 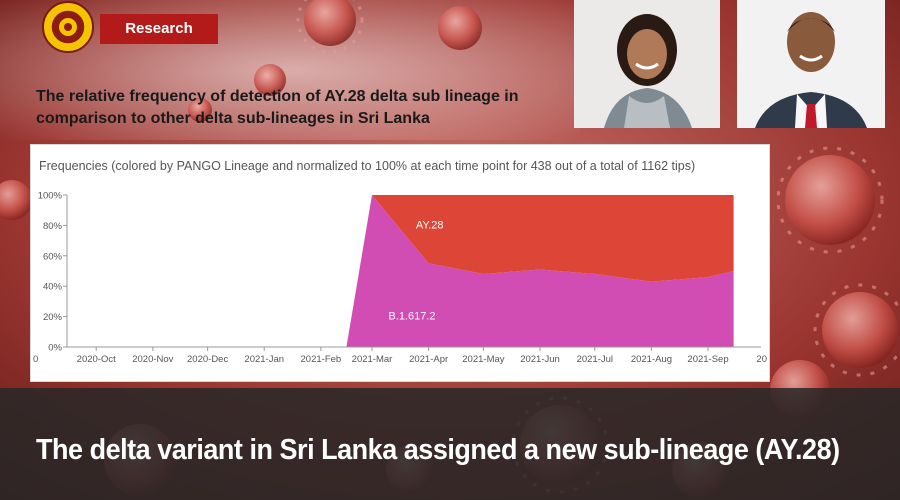 What do you see at coordinates (483, 359) in the screenshot?
I see `x-tick-label: 2021-May` at bounding box center [483, 359].